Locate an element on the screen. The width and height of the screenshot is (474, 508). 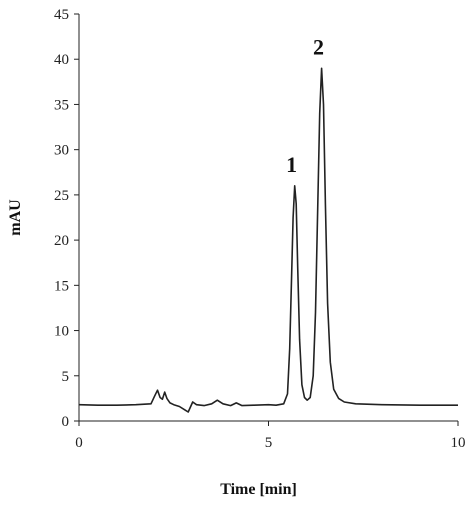
y-tick-label: 40 is located at coordinates (61, 60).